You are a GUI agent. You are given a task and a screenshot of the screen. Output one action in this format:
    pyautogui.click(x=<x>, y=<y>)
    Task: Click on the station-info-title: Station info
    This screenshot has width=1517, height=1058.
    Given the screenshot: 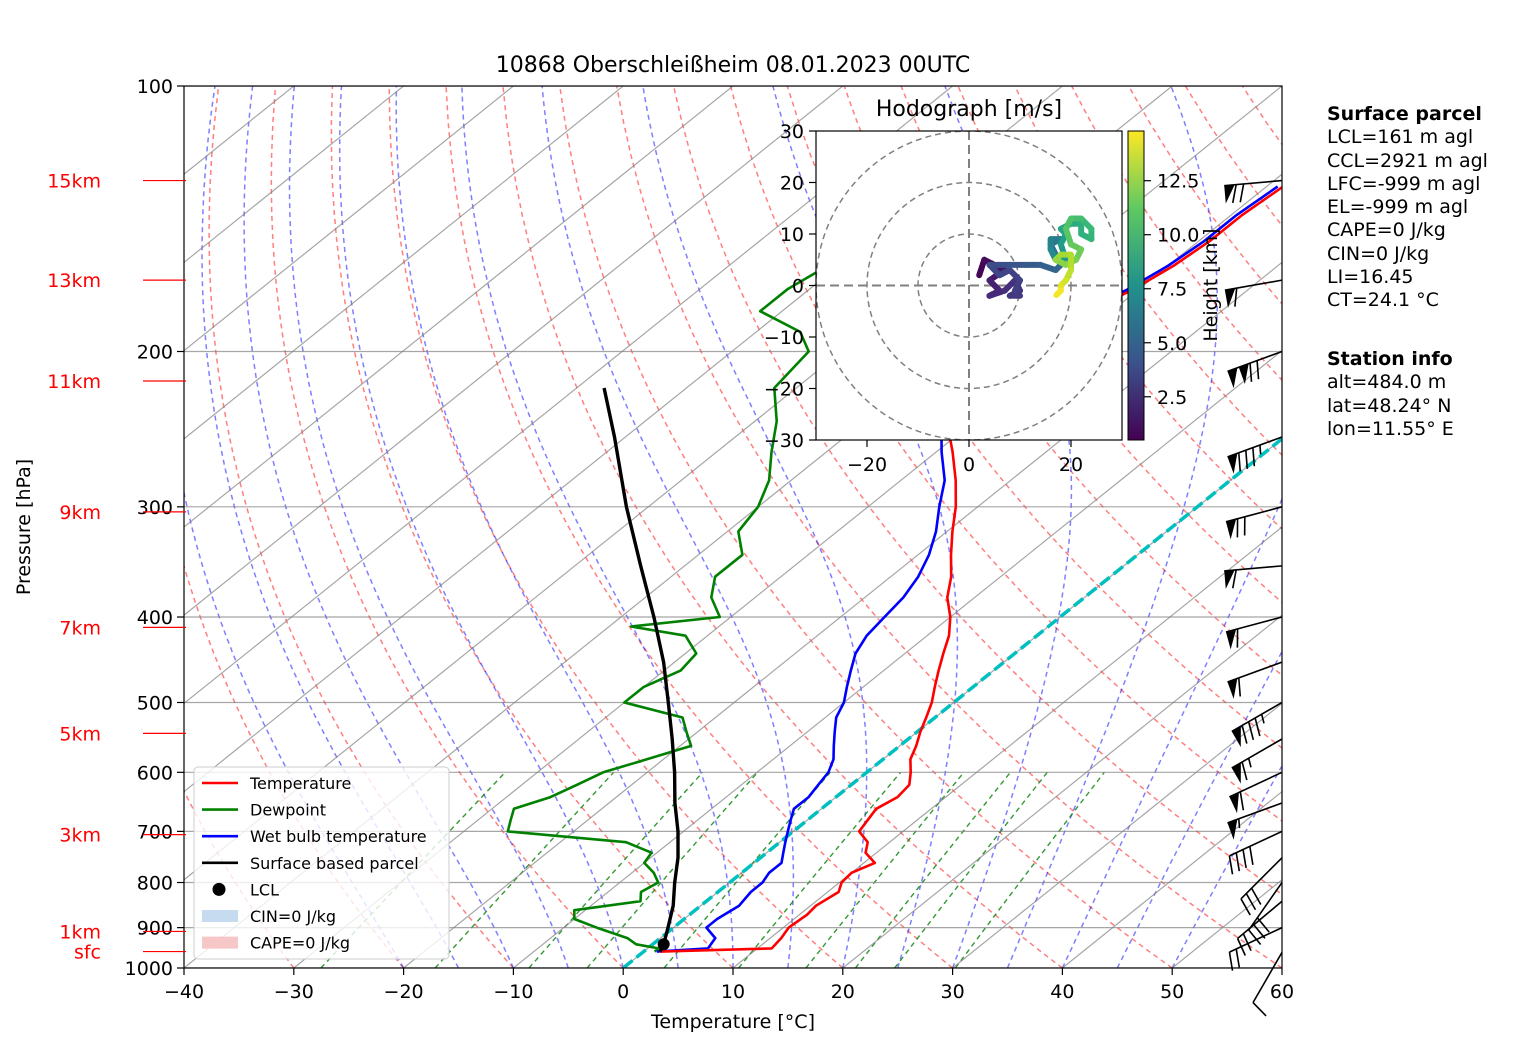 What is the action you would take?
    pyautogui.click(x=1390, y=359)
    